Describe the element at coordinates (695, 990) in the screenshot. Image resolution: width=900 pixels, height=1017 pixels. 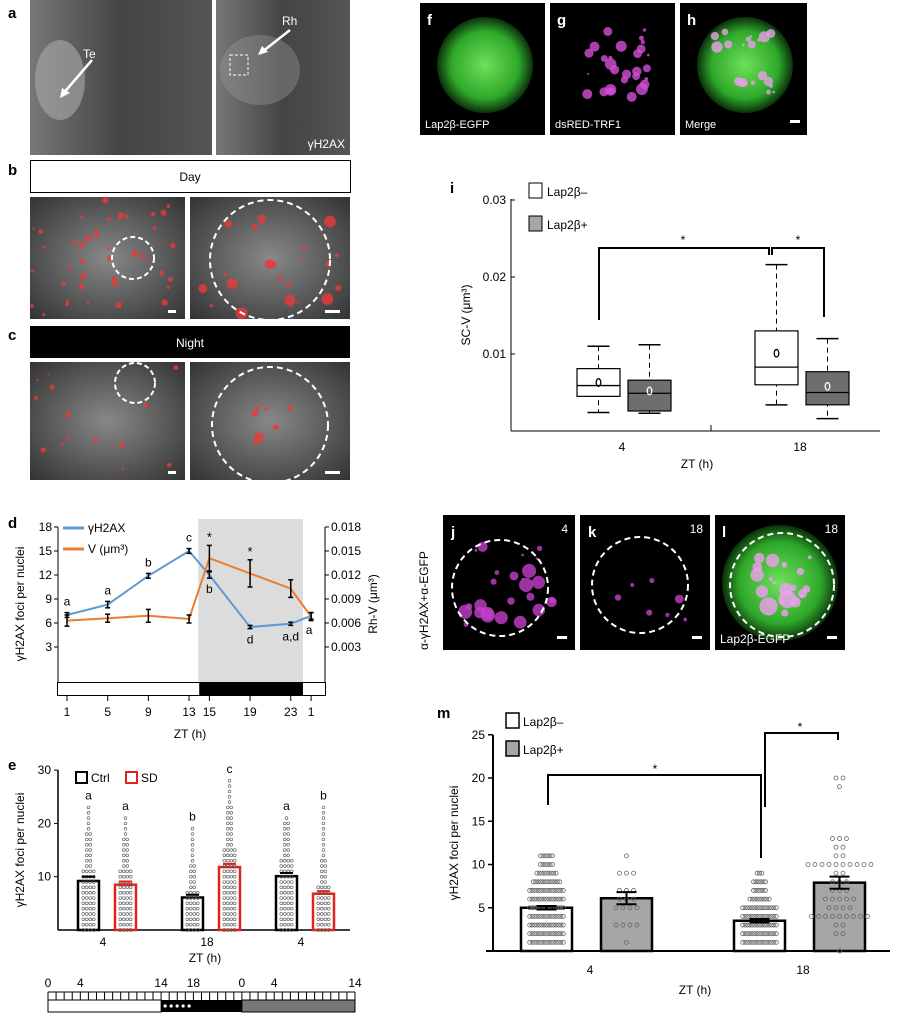
I see `x-axis-label: ZT (h)` at that location.